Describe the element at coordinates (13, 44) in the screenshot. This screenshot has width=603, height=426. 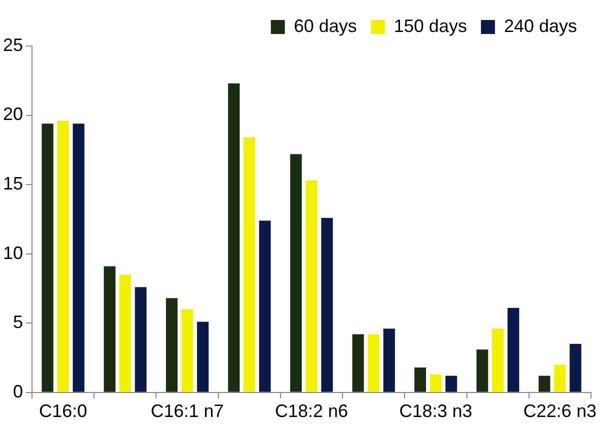
I see `y-tick-label: 25` at that location.